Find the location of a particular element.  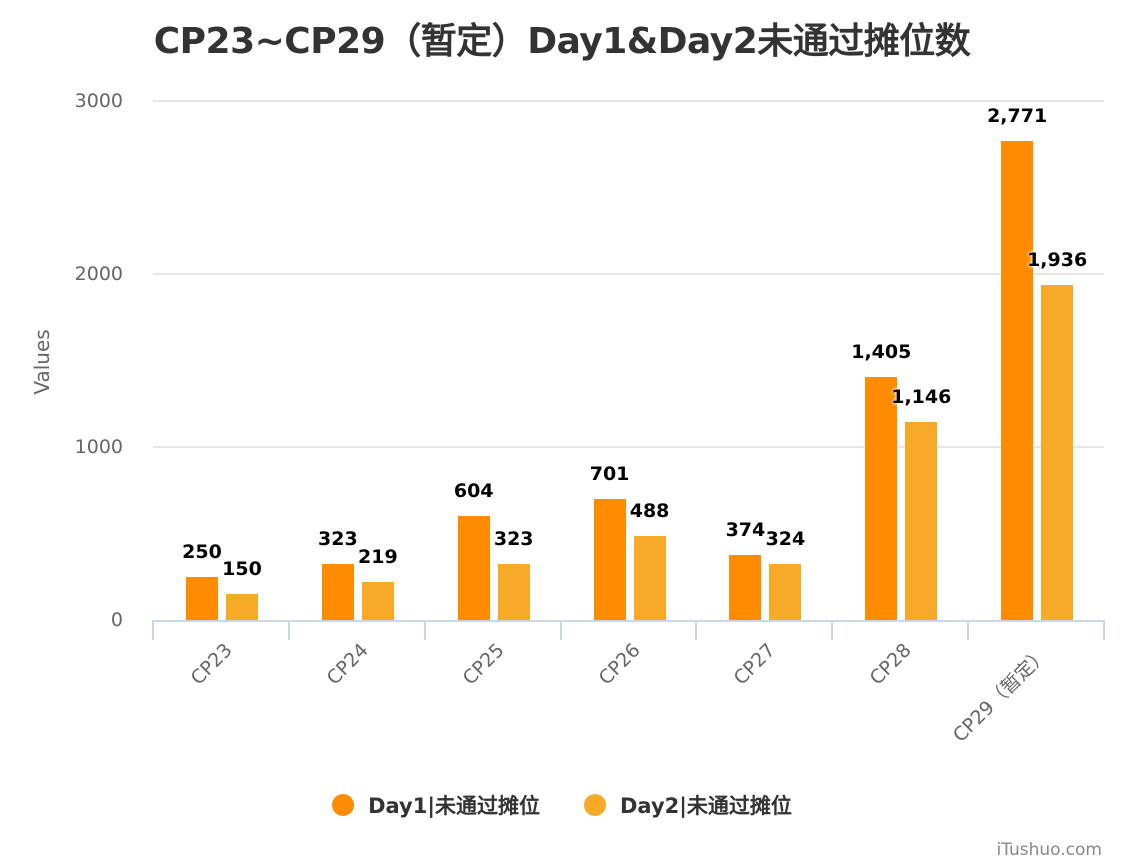

data-label: 374 is located at coordinates (745, 530).